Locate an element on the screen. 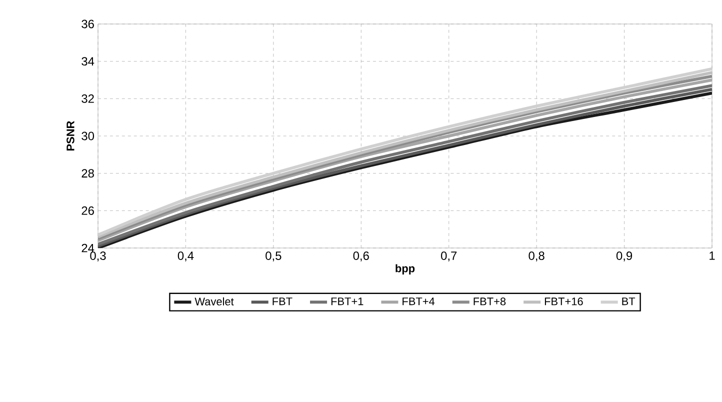  y-tick-label: 36 is located at coordinates (88, 24).